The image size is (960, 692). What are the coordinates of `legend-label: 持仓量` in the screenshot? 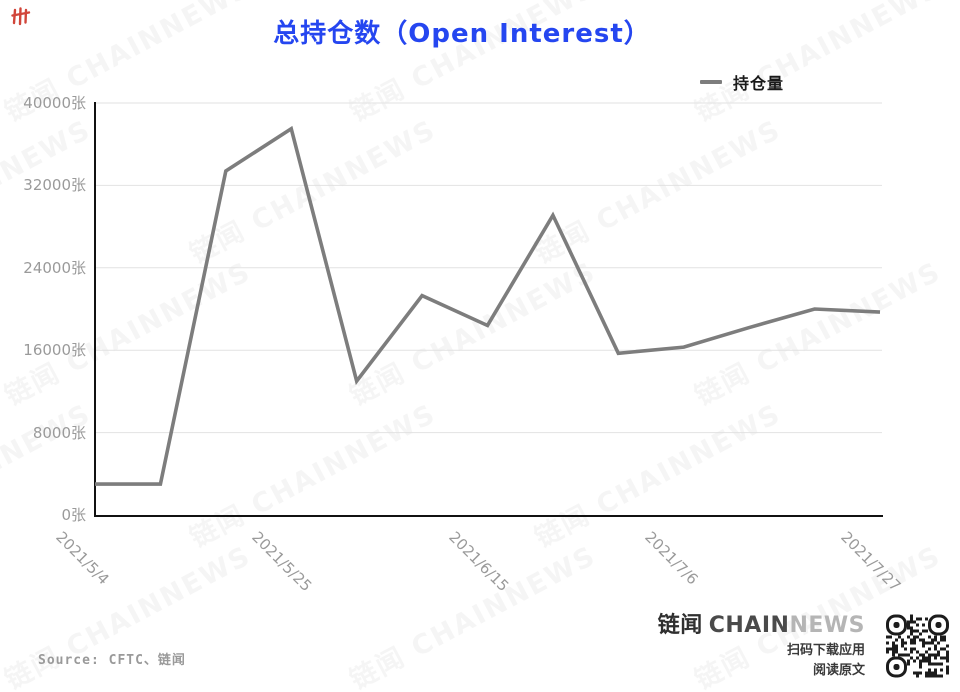 It's located at (759, 83).